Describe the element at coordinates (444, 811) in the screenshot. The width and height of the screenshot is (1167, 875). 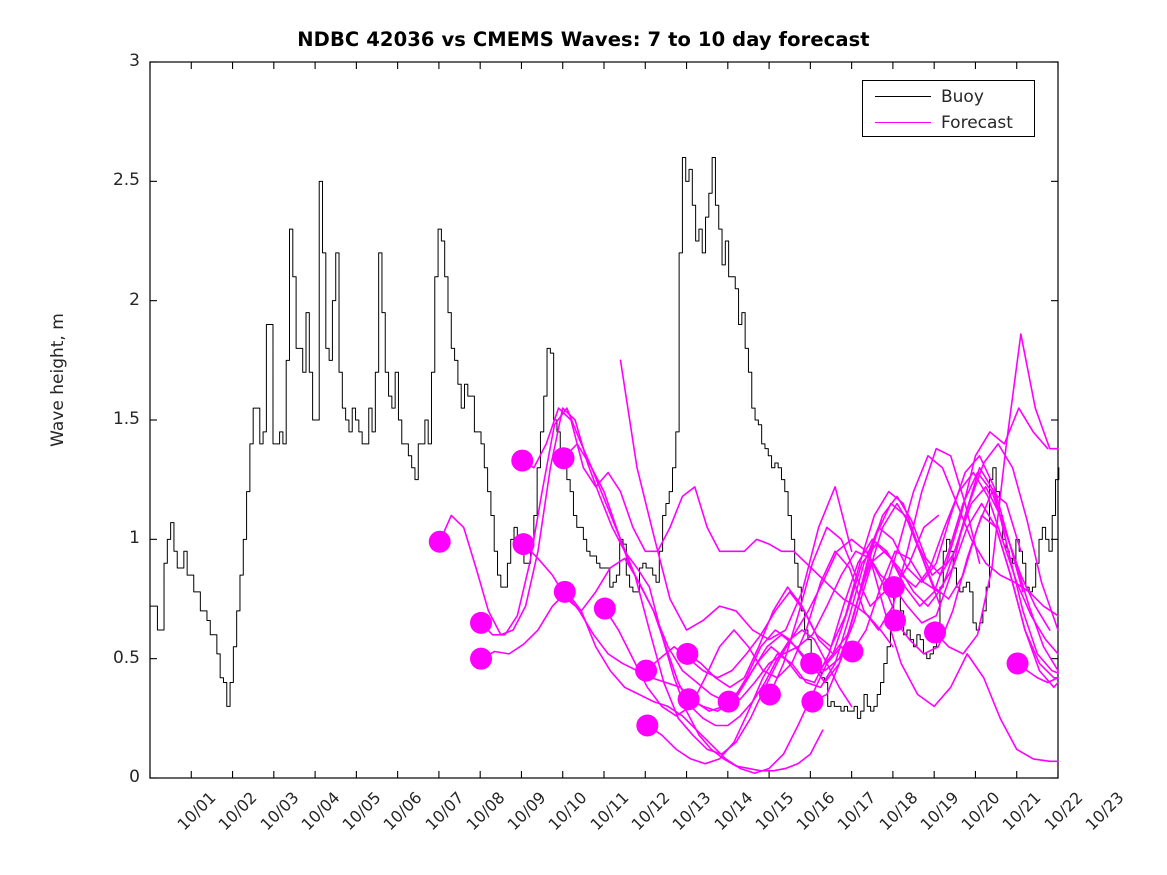
I see `x-tick-label-6: 10/07` at that location.